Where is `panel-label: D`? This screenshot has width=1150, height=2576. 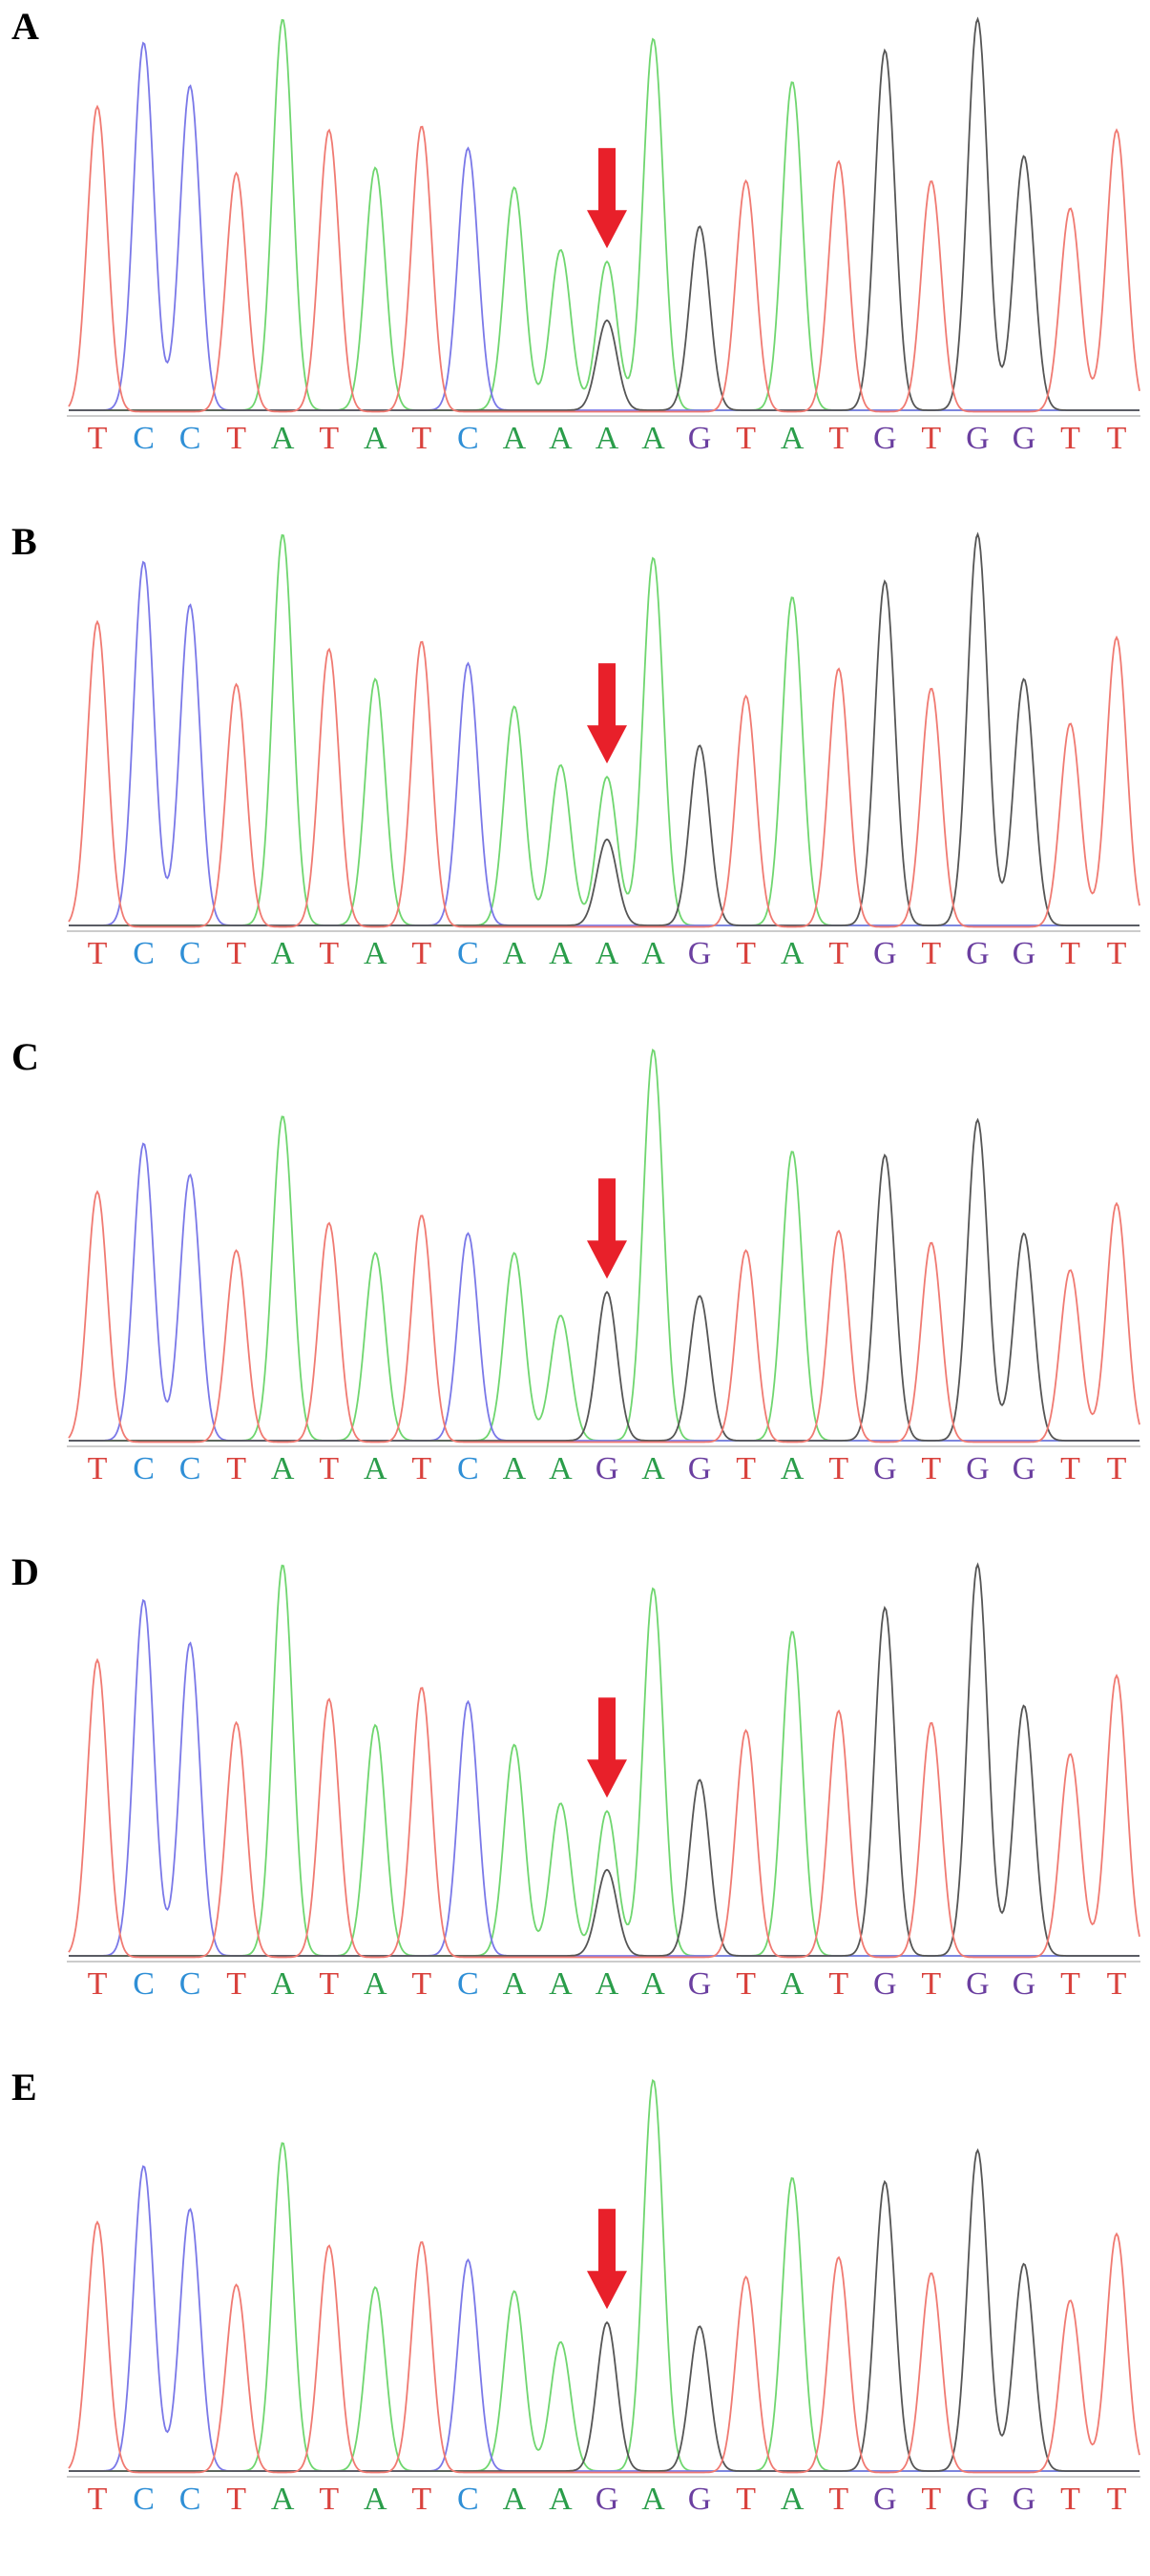
panel-label: D is located at coordinates (25, 1571).